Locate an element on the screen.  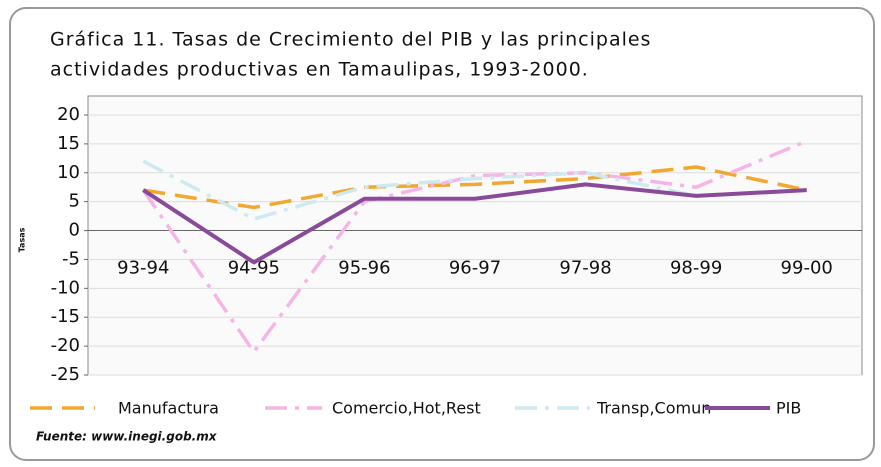
y-tick-label: 20 is located at coordinates (68, 114).